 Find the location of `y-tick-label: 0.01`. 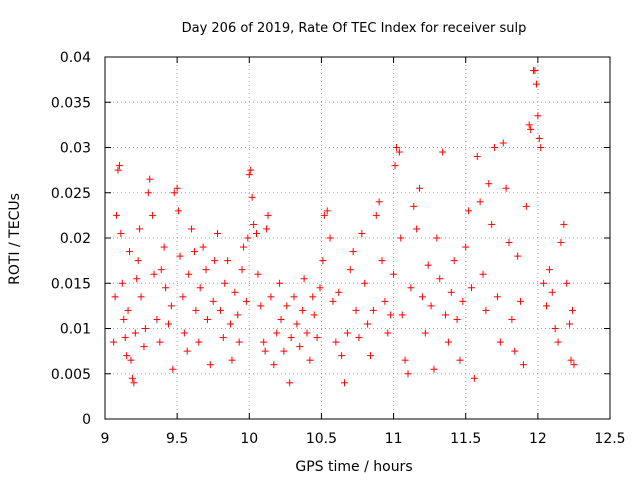

y-tick-label: 0.01 is located at coordinates (75, 330).